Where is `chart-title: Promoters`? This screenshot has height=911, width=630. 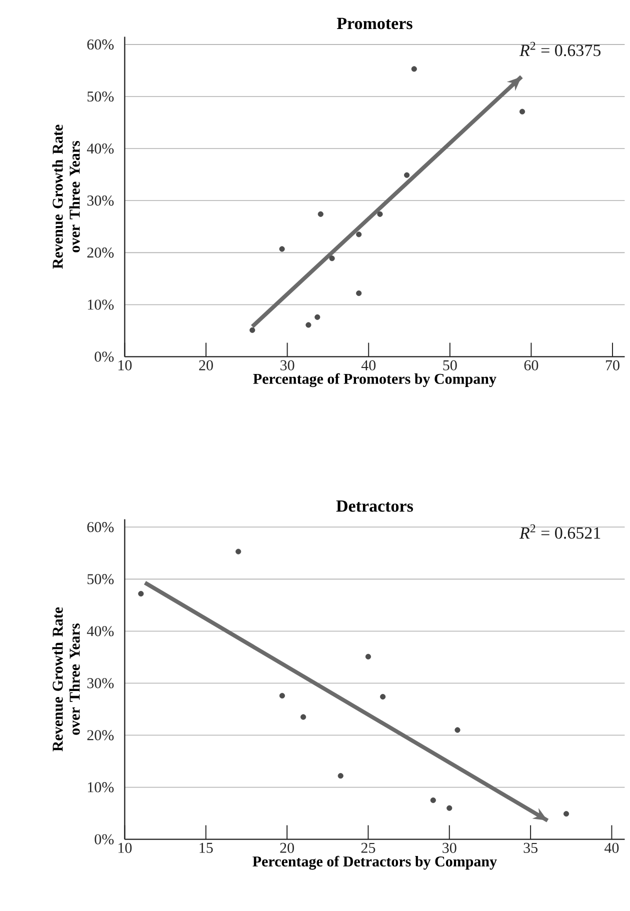 chart-title: Promoters is located at coordinates (374, 24).